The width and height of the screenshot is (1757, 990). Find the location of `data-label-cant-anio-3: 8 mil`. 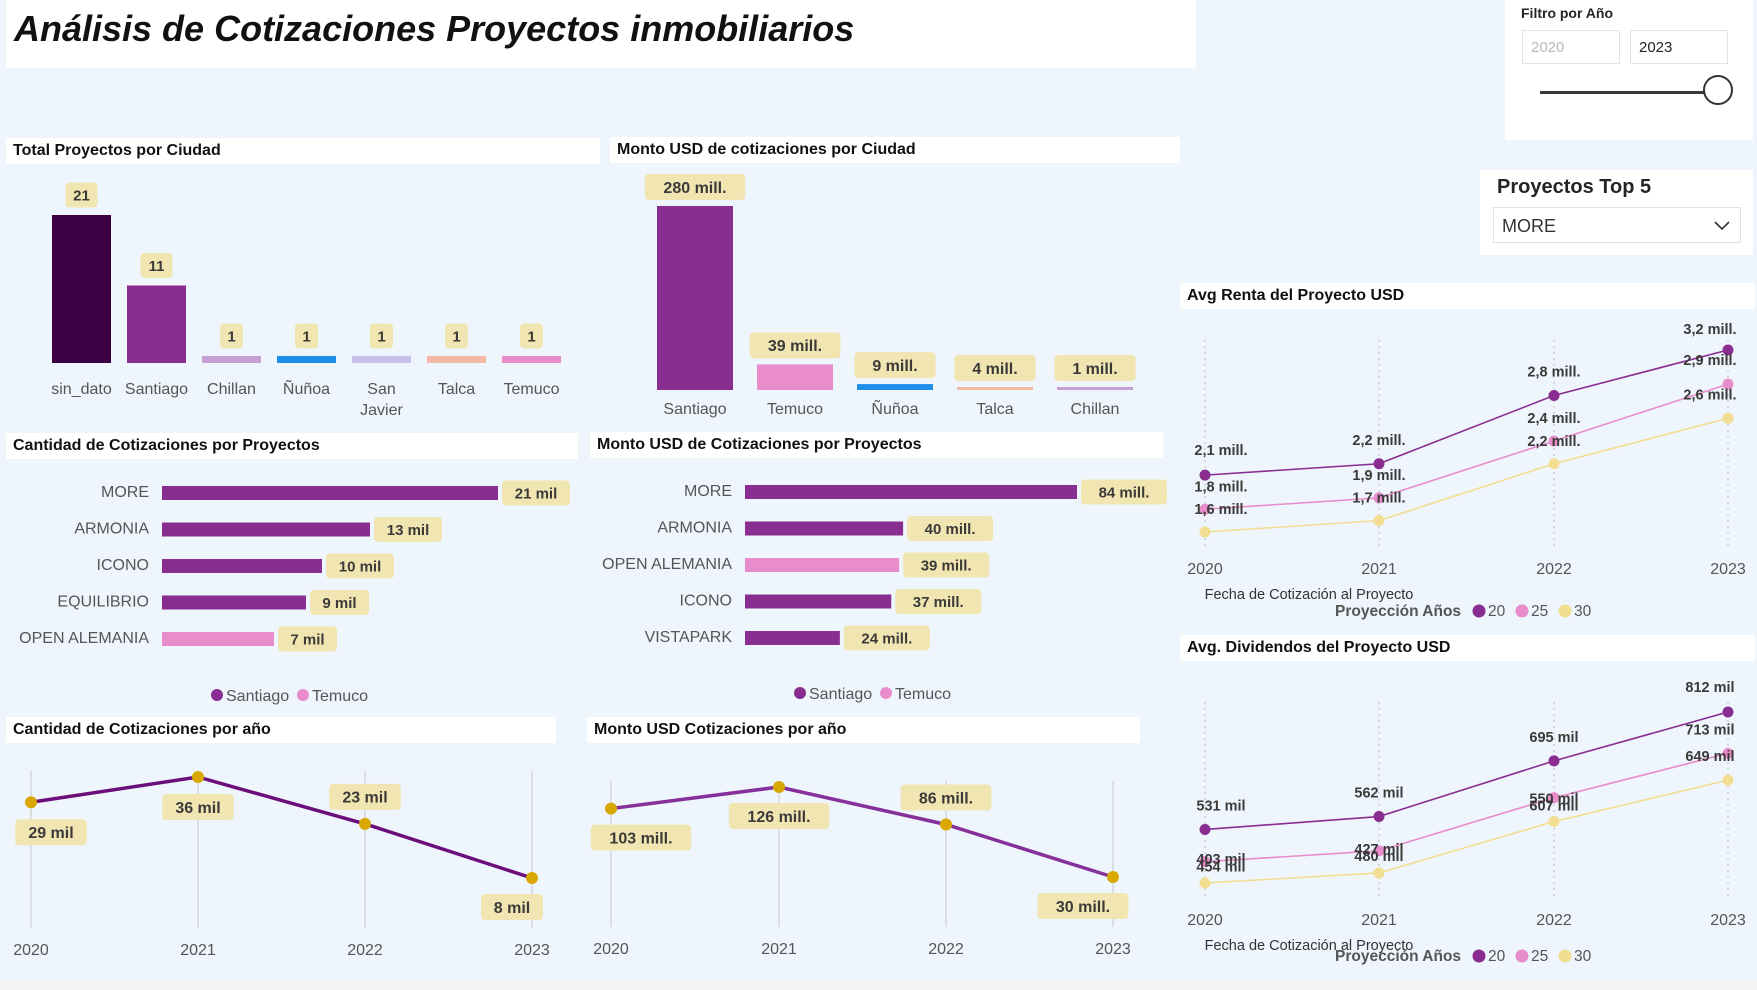

data-label-cant-anio-3: 8 mil is located at coordinates (512, 908).